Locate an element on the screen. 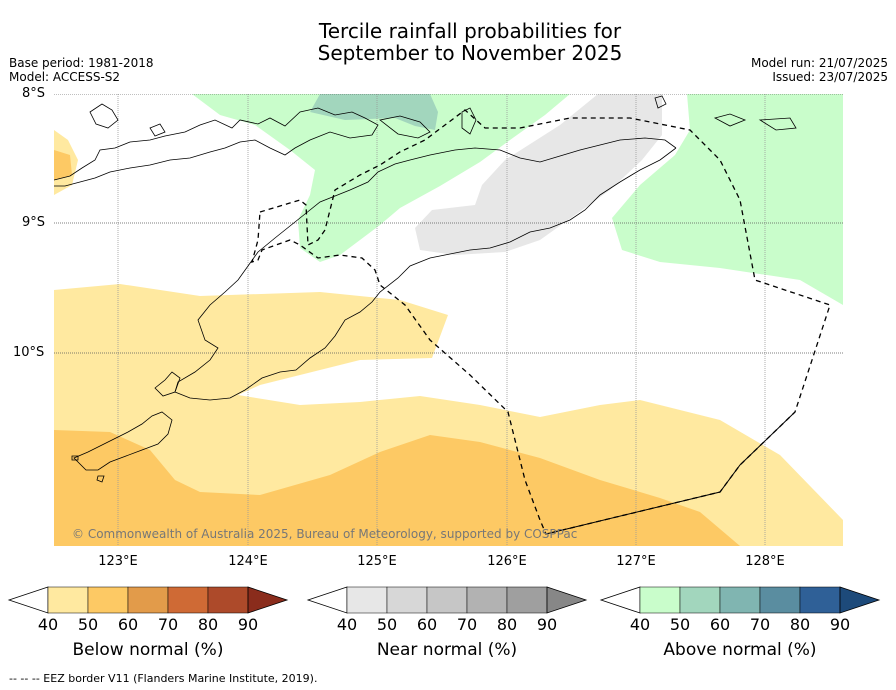  lat-label-9s: 9°S is located at coordinates (34, 222).